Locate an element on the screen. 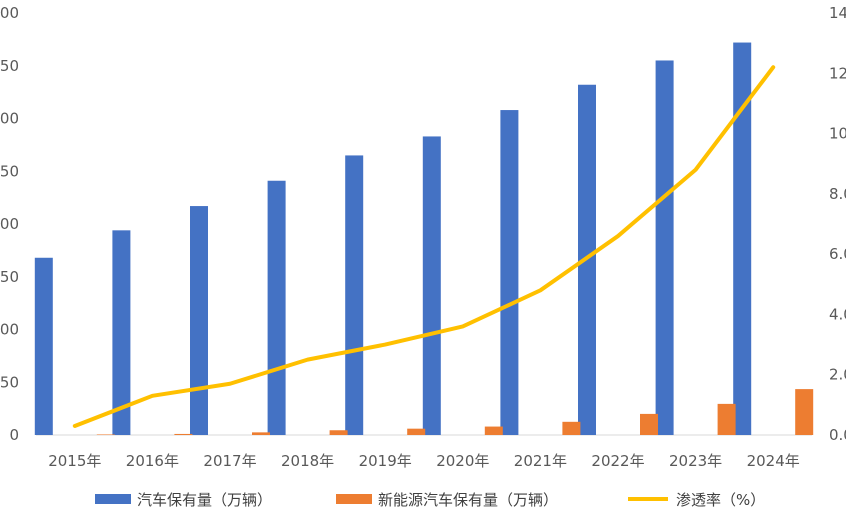 This screenshot has width=846, height=522. right-y-tick-label: 2.0 is located at coordinates (837, 375).